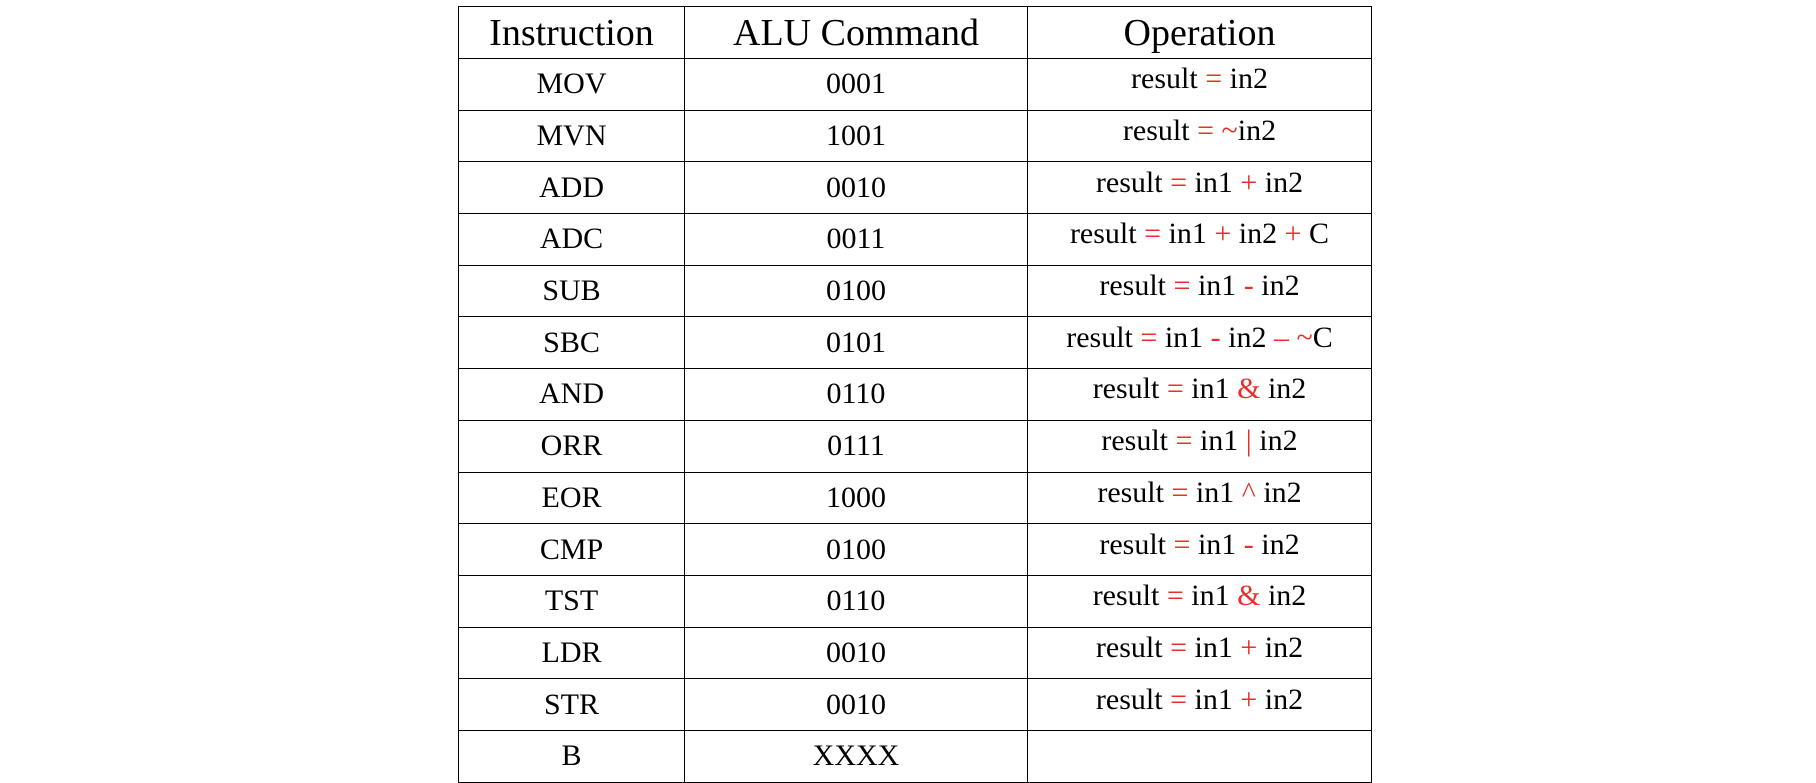 Image resolution: width=1816 pixels, height=783 pixels. I want to click on instruction-cell: LDR, so click(571, 653).